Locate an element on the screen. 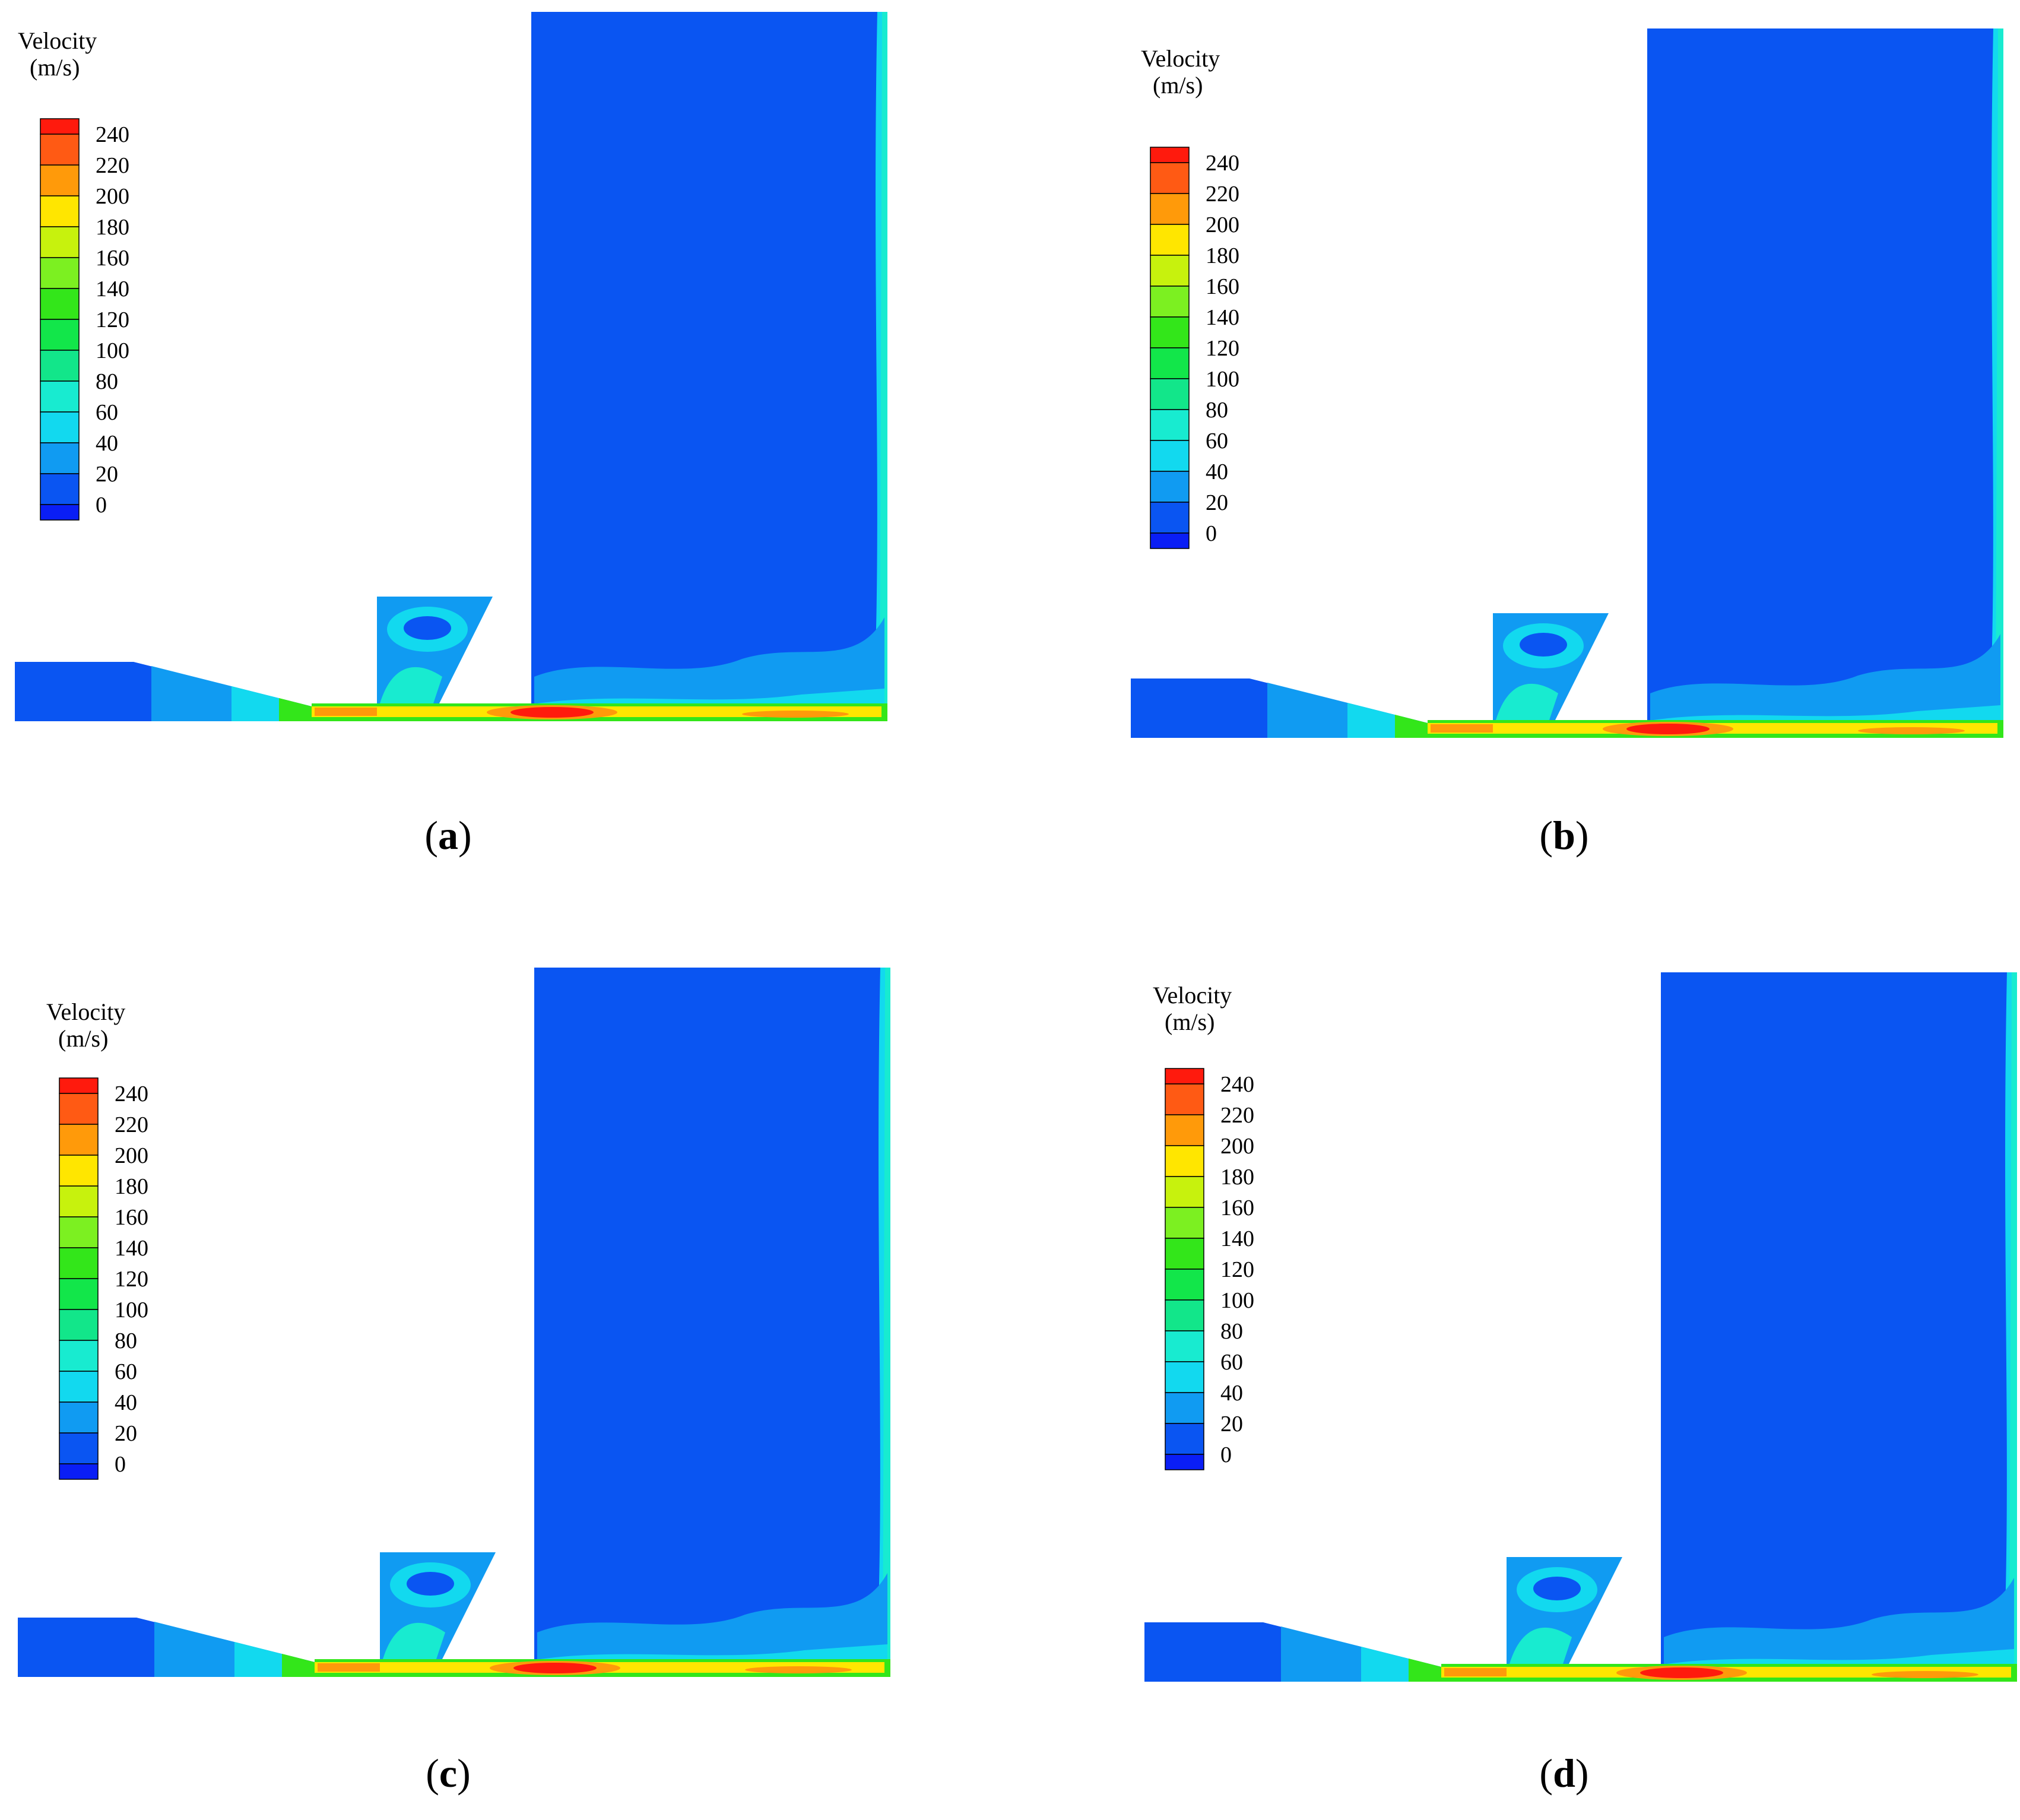  panel-label-a: (a) is located at coordinates (447, 835).